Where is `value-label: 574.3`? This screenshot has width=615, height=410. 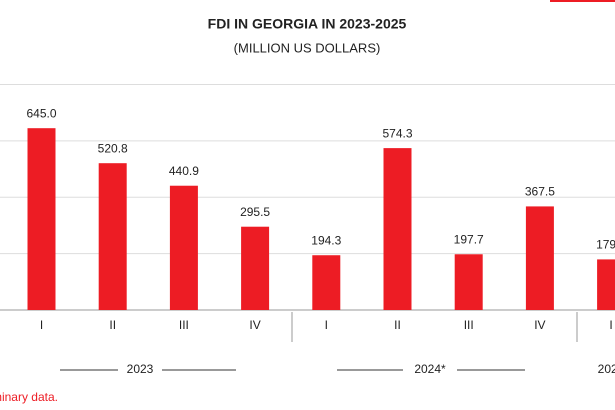
value-label: 574.3 is located at coordinates (397, 133).